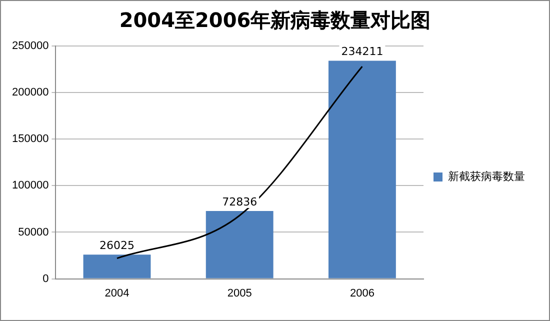  What do you see at coordinates (30, 46) in the screenshot?
I see `y-tick-label: 250000` at bounding box center [30, 46].